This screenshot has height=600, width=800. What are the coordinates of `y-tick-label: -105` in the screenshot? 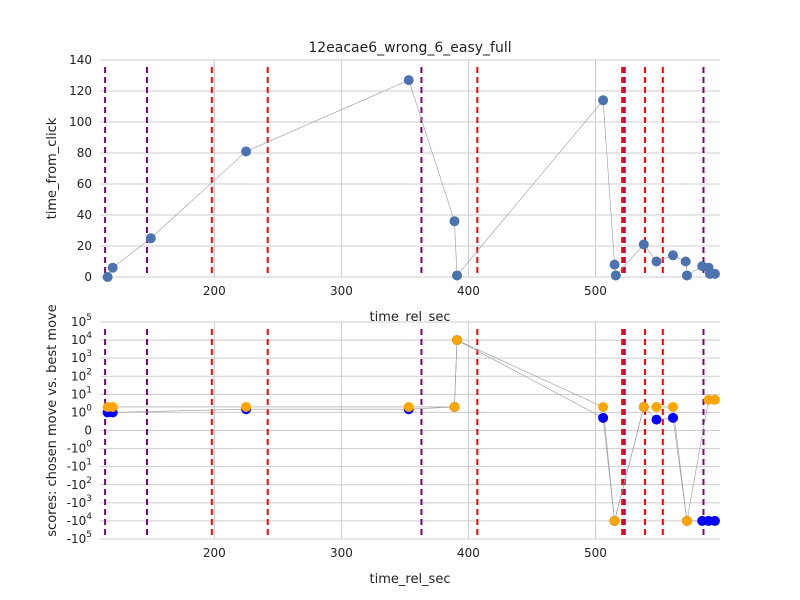 It's located at (79, 538).